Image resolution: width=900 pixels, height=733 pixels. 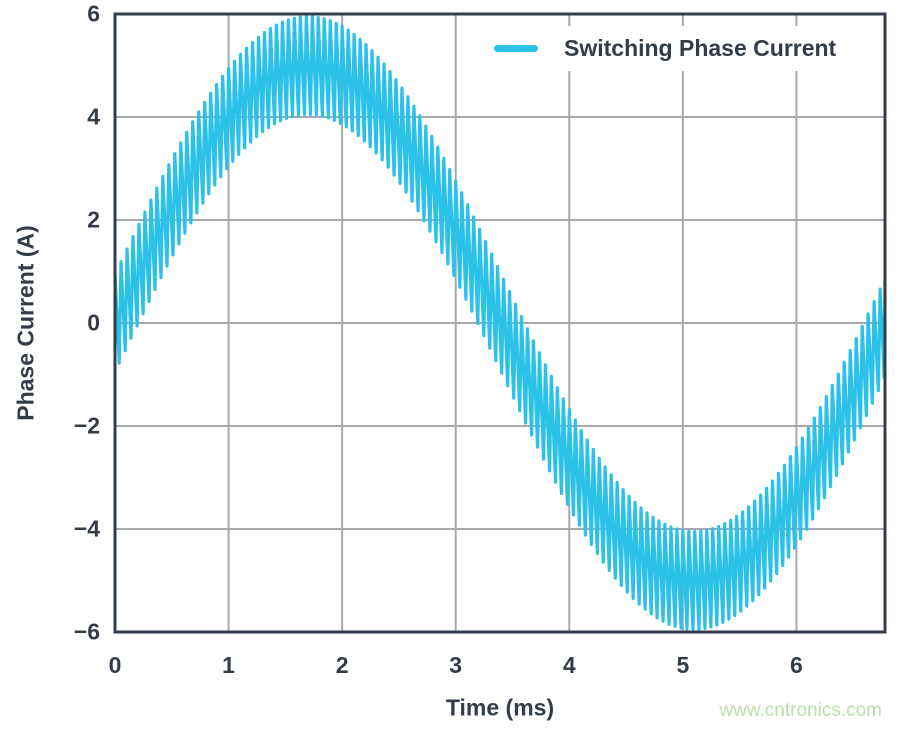 I want to click on legend: Switching Phase Current, so click(x=665, y=48).